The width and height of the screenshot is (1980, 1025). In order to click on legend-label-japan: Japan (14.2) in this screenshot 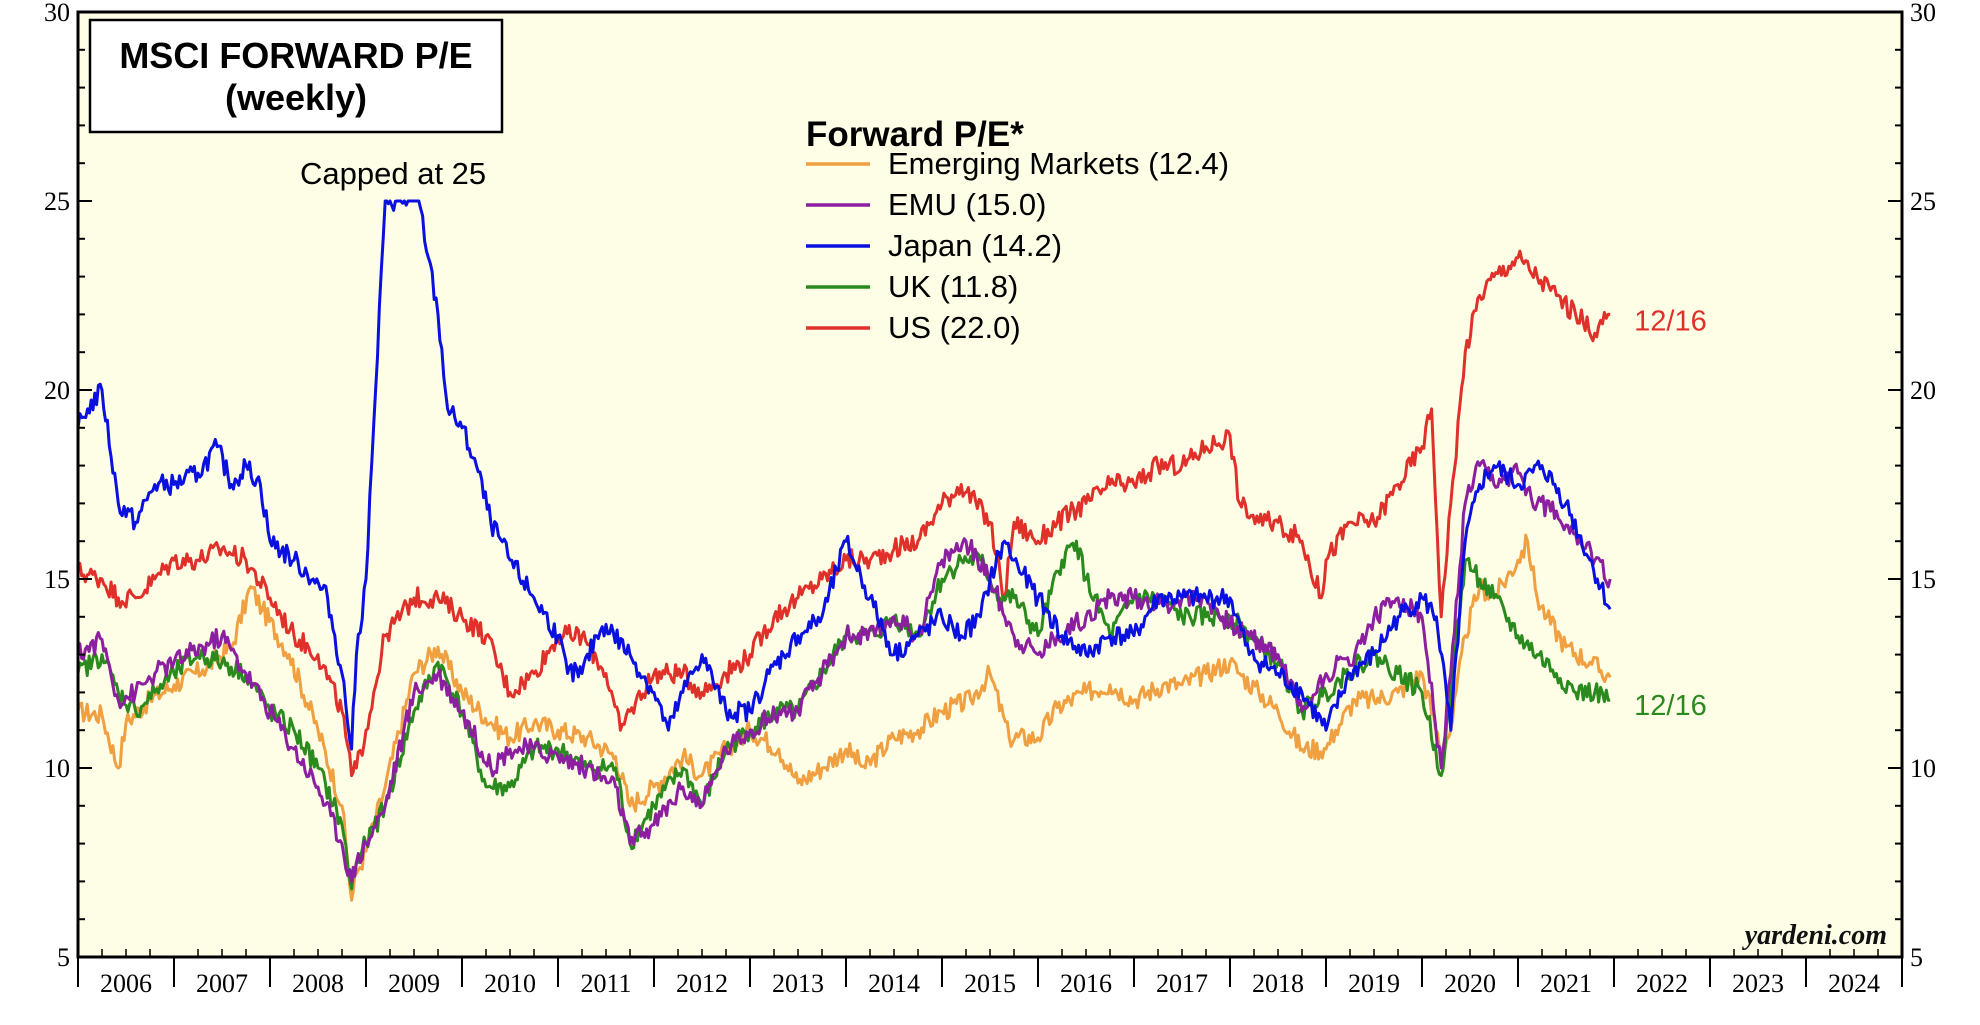, I will do `click(975, 245)`.